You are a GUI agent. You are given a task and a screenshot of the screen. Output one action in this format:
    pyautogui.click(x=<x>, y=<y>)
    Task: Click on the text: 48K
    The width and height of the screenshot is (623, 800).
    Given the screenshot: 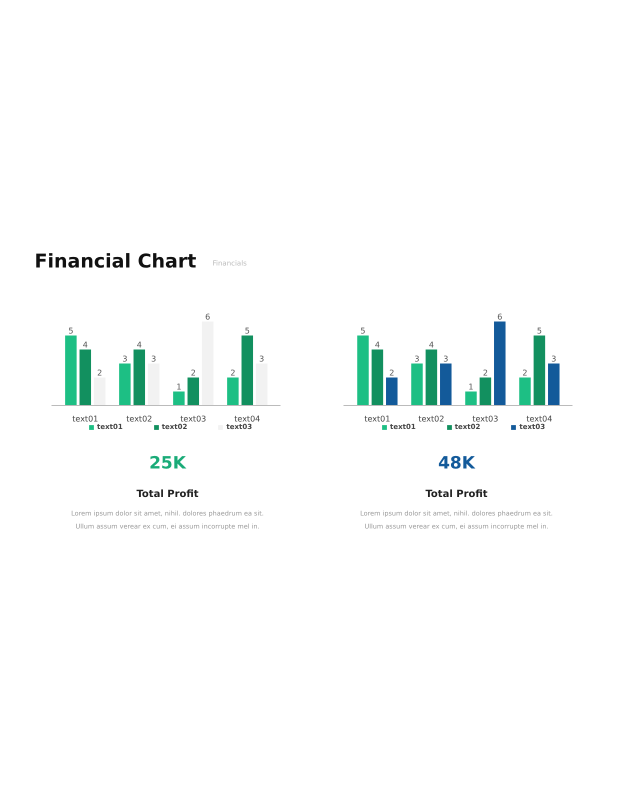 What is the action you would take?
    pyautogui.click(x=457, y=464)
    